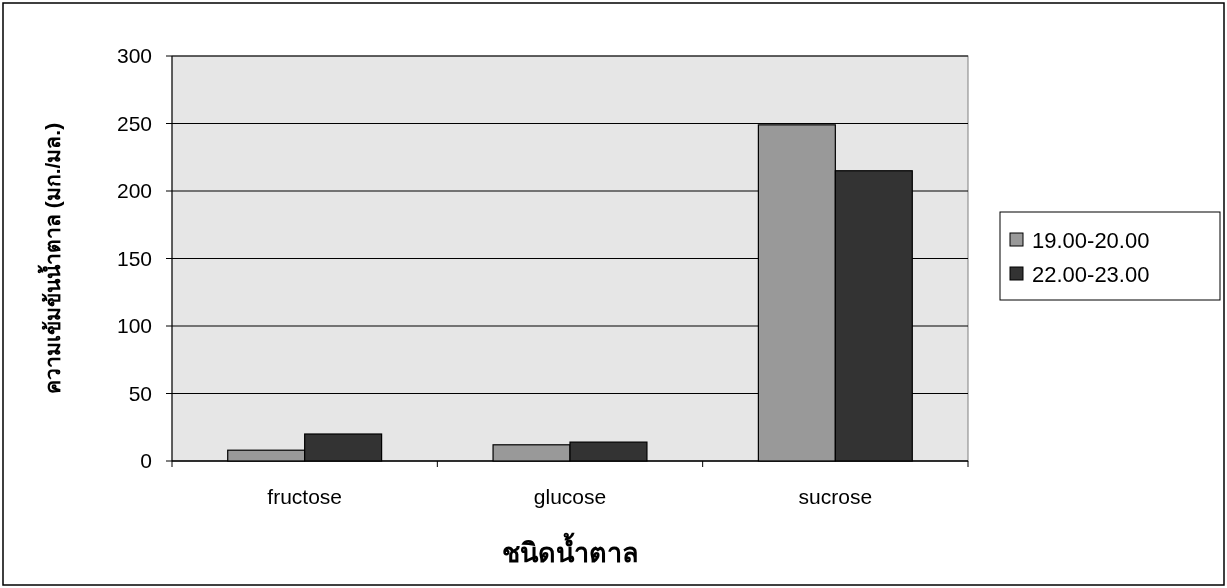  I want to click on x-axis-title: ชนิดน้ำตาล, so click(570, 550).